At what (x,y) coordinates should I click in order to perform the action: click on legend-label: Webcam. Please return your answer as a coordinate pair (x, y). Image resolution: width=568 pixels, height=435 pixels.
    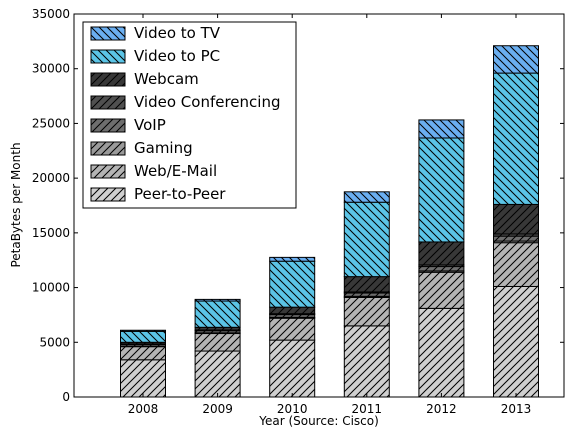
    Looking at the image, I should click on (166, 79).